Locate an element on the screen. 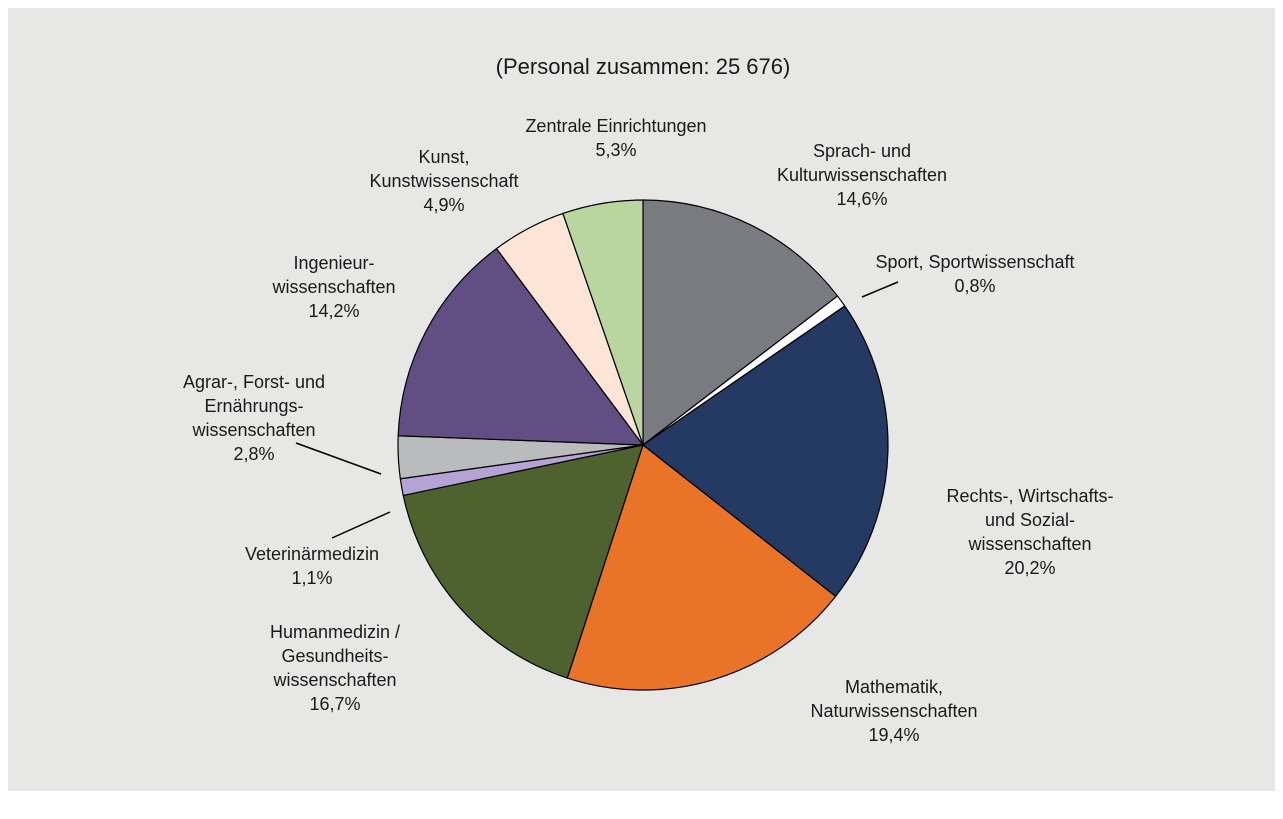 The height and width of the screenshot is (819, 1283). value-label: 2,8% is located at coordinates (253, 454).